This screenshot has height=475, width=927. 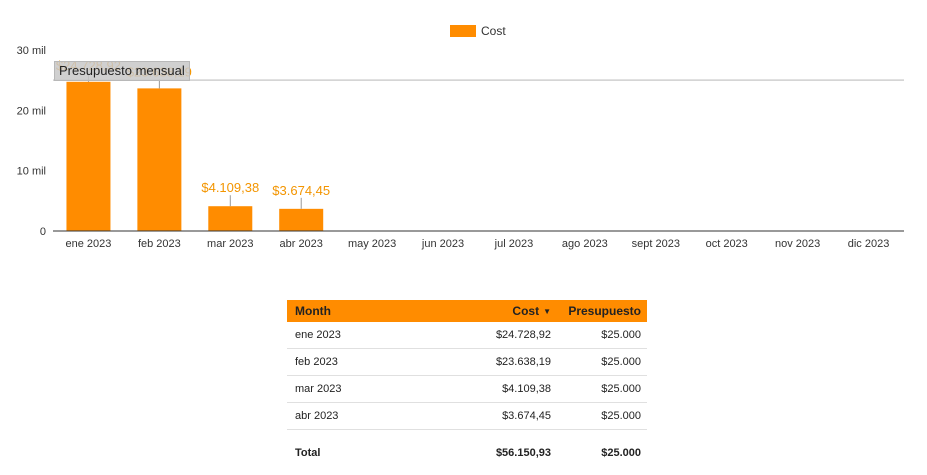 I want to click on row-month: mar 2023, so click(x=318, y=389).